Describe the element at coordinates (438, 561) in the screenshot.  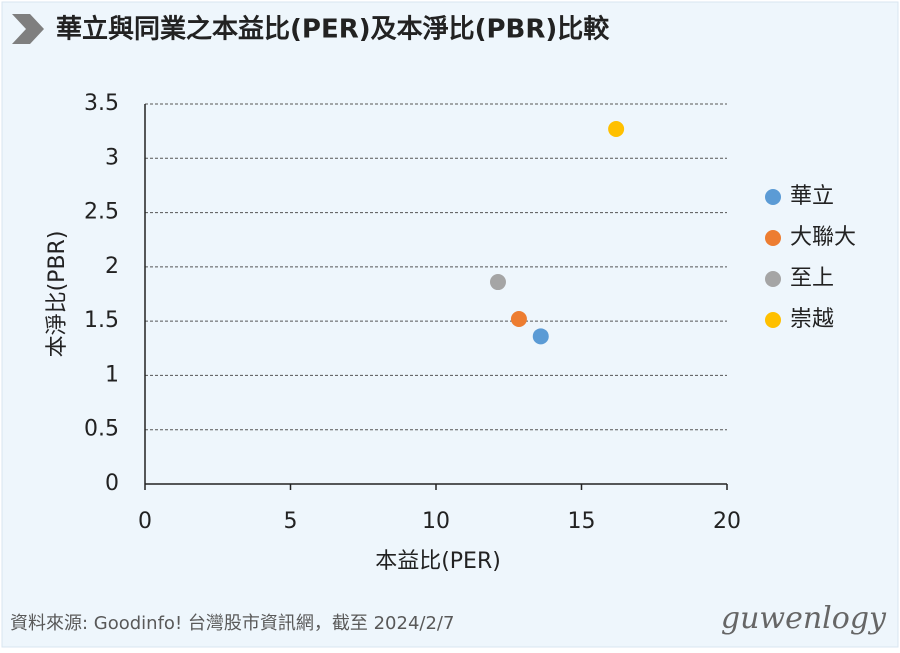
I see `x-axis-label: 本益比(PER)` at that location.